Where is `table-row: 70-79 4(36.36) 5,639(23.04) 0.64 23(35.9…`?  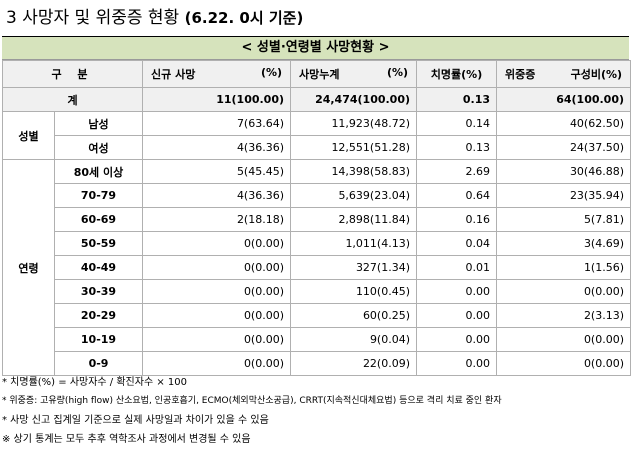 table-row: 70-79 4(36.36) 5,639(23.04) 0.64 23(35.9… is located at coordinates (317, 195).